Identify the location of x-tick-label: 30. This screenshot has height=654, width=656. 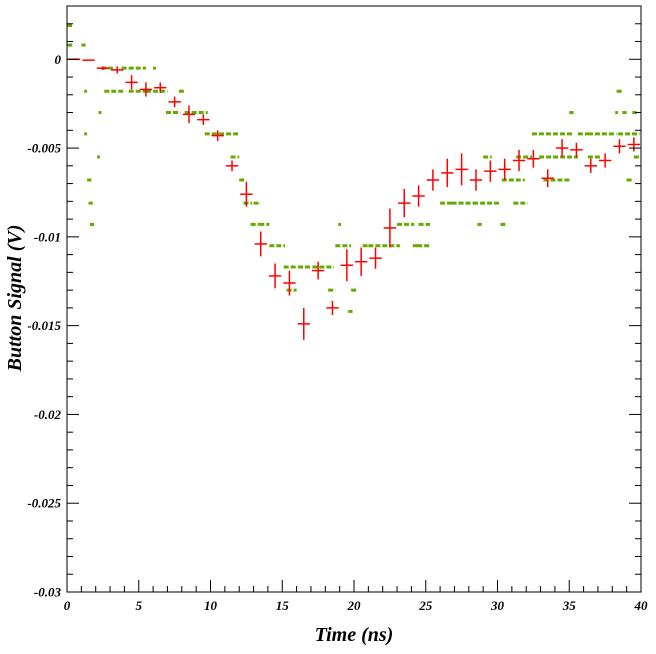
(497, 605).